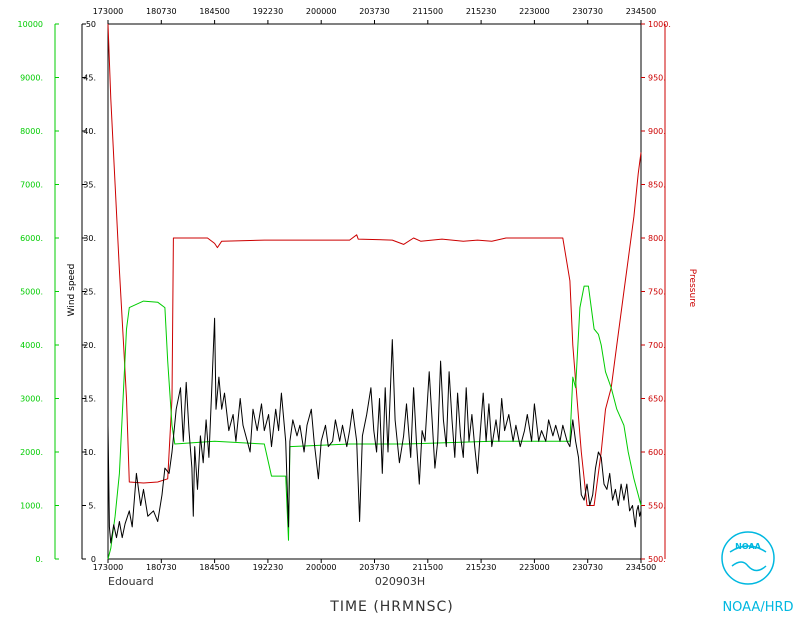  I want to click on pressure-tick-label: 800., so click(657, 238).